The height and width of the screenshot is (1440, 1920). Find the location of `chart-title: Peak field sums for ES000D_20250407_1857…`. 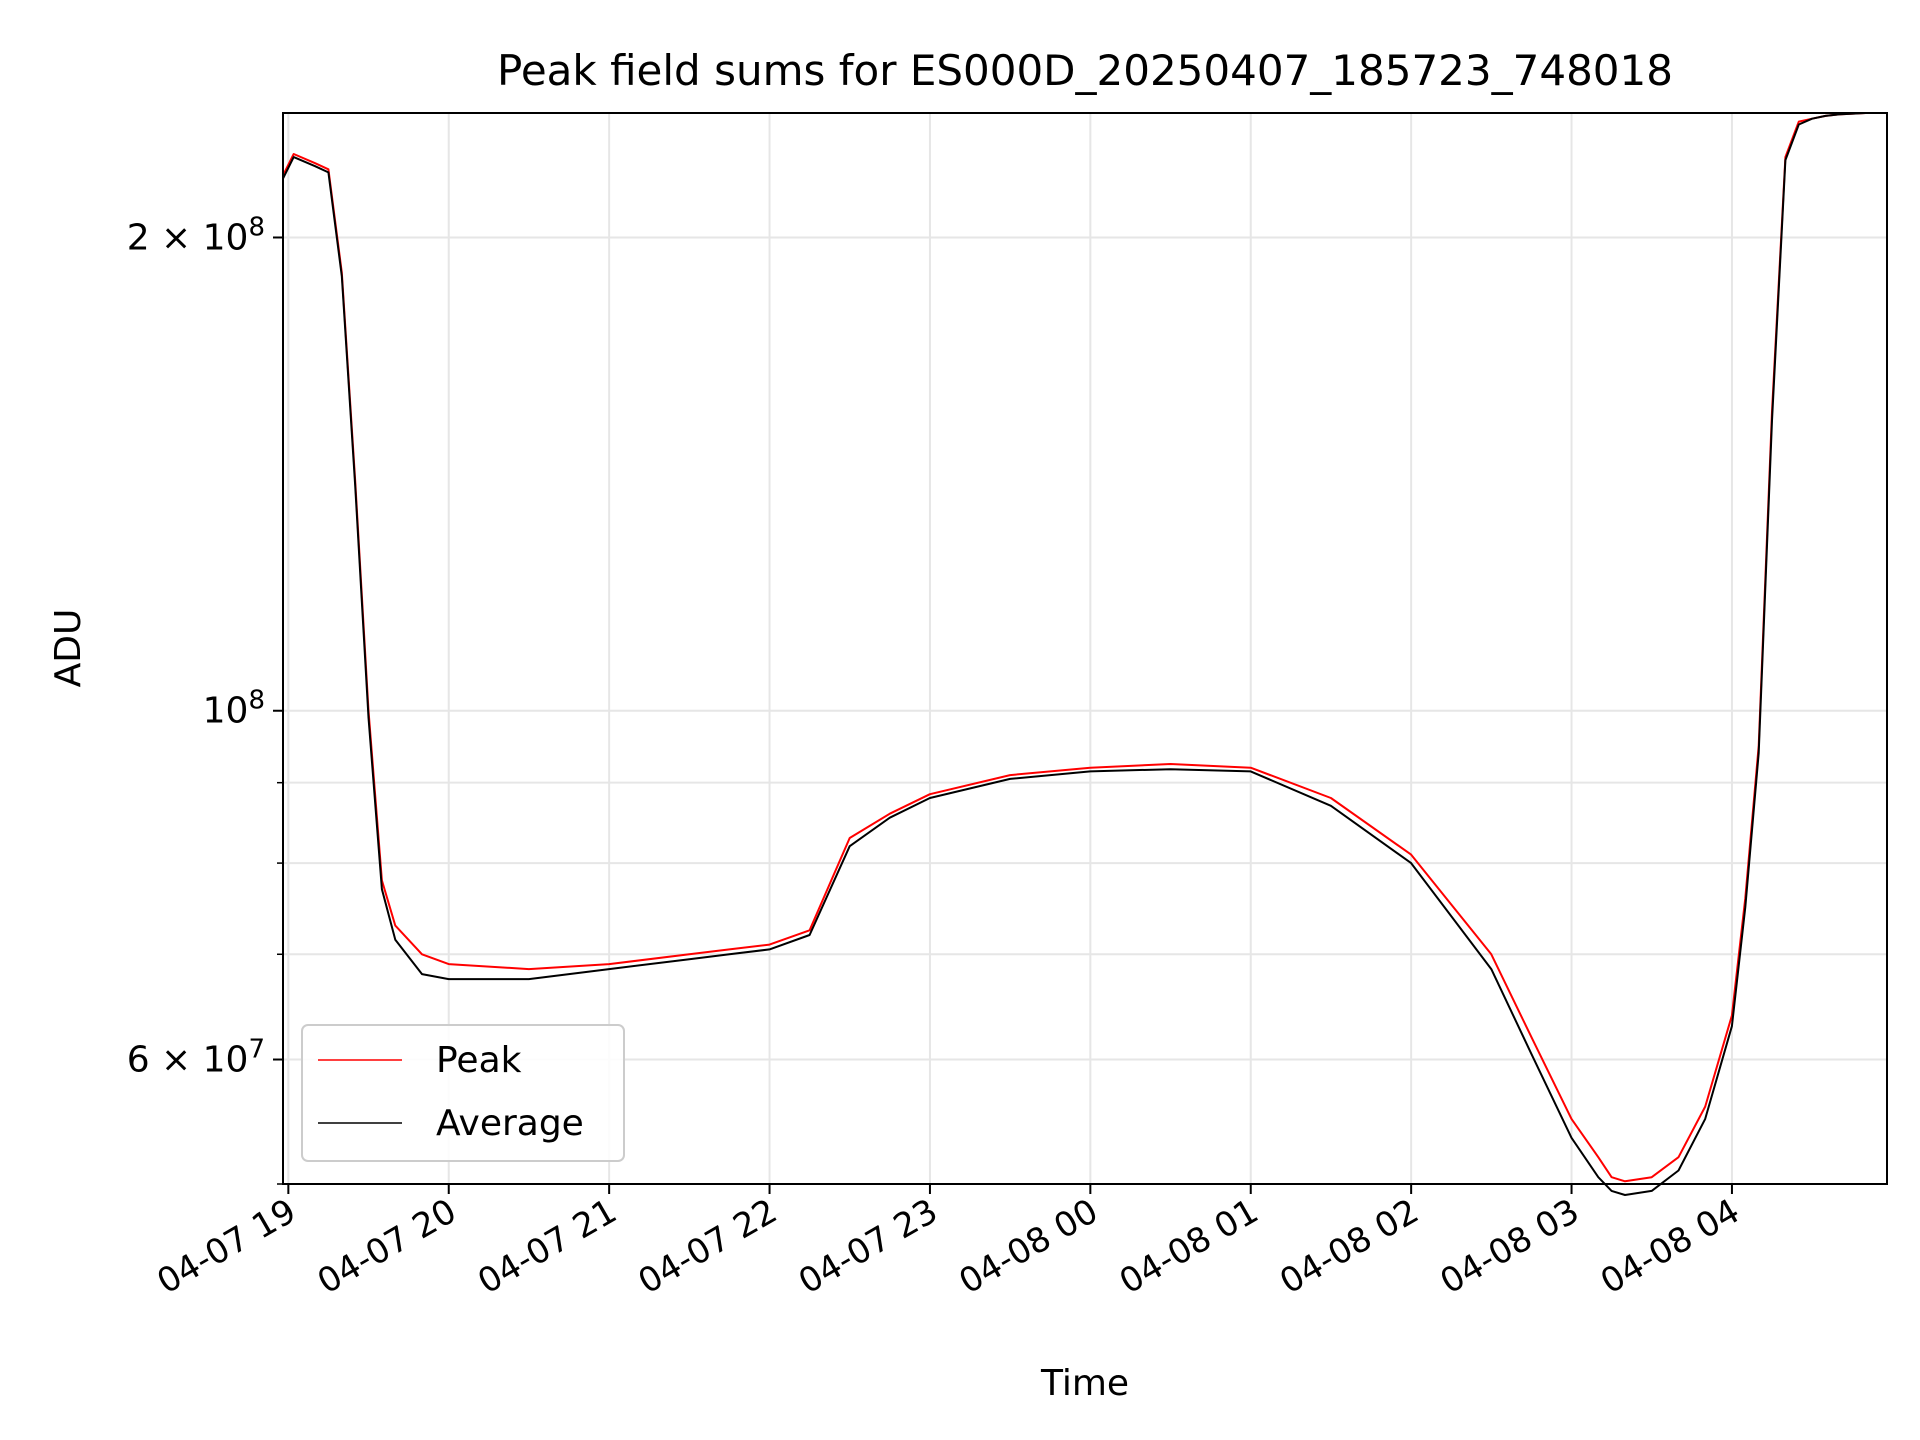

chart-title: Peak field sums for ES000D_20250407_1857… is located at coordinates (1085, 70).